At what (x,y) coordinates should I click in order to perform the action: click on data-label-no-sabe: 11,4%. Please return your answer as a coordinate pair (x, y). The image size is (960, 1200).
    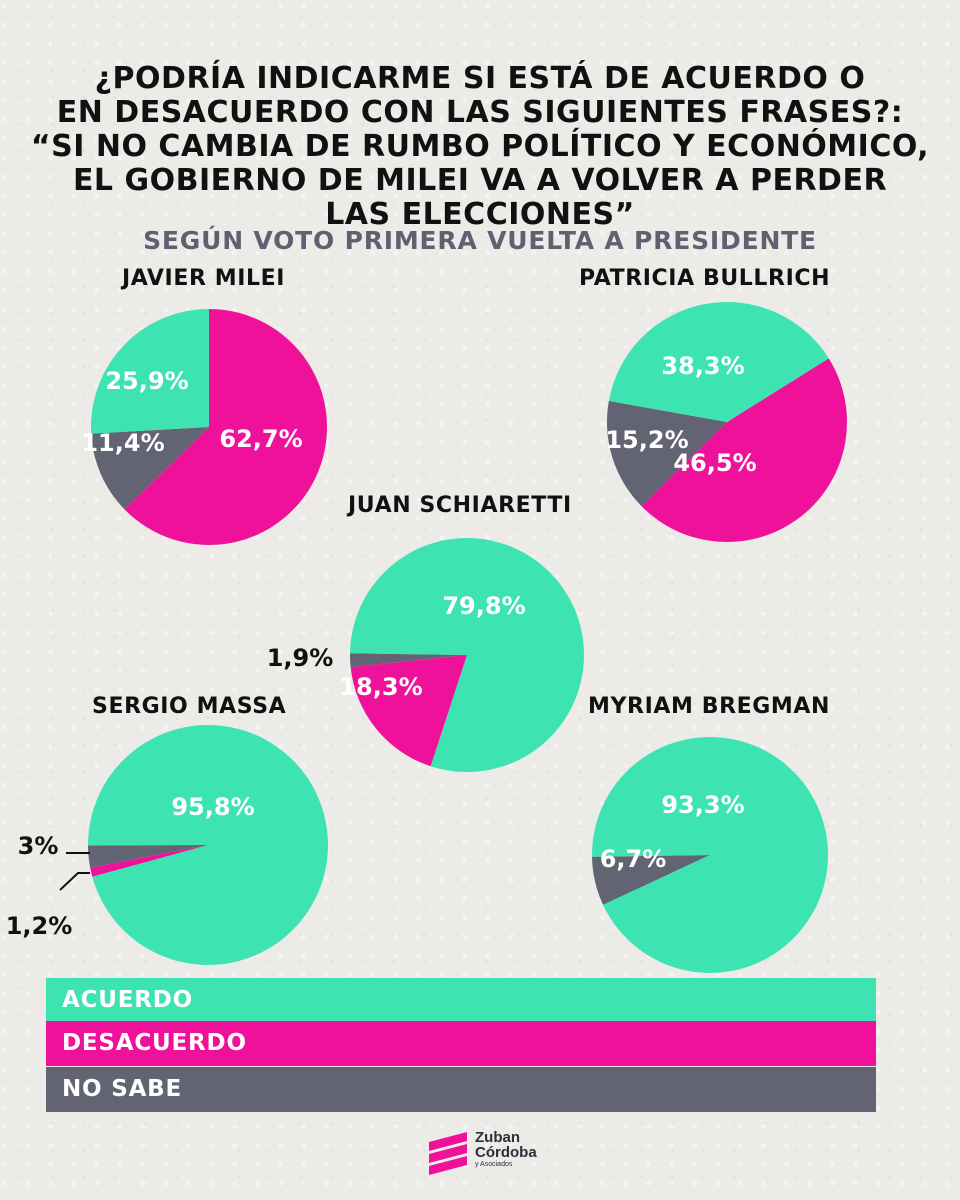
    Looking at the image, I should click on (122, 443).